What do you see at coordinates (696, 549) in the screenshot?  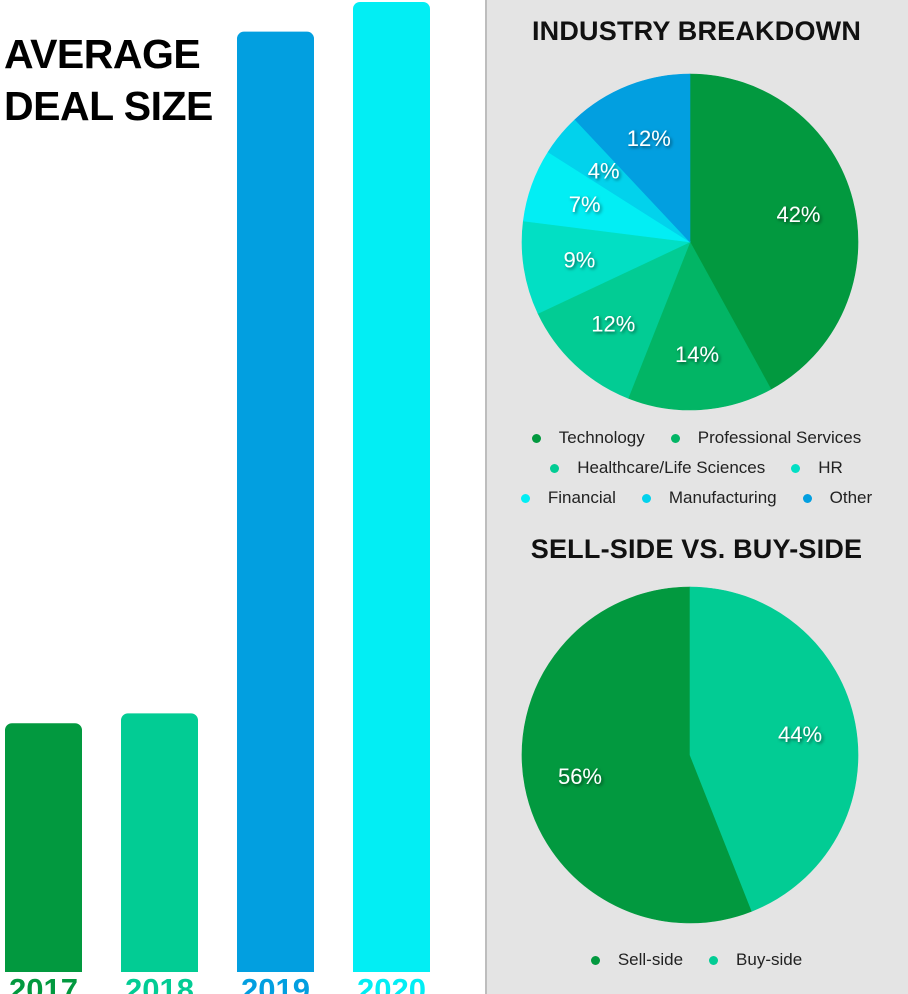 I see `sellbuy-pie-title: SELL-SIDE VS. BUY-SIDE` at bounding box center [696, 549].